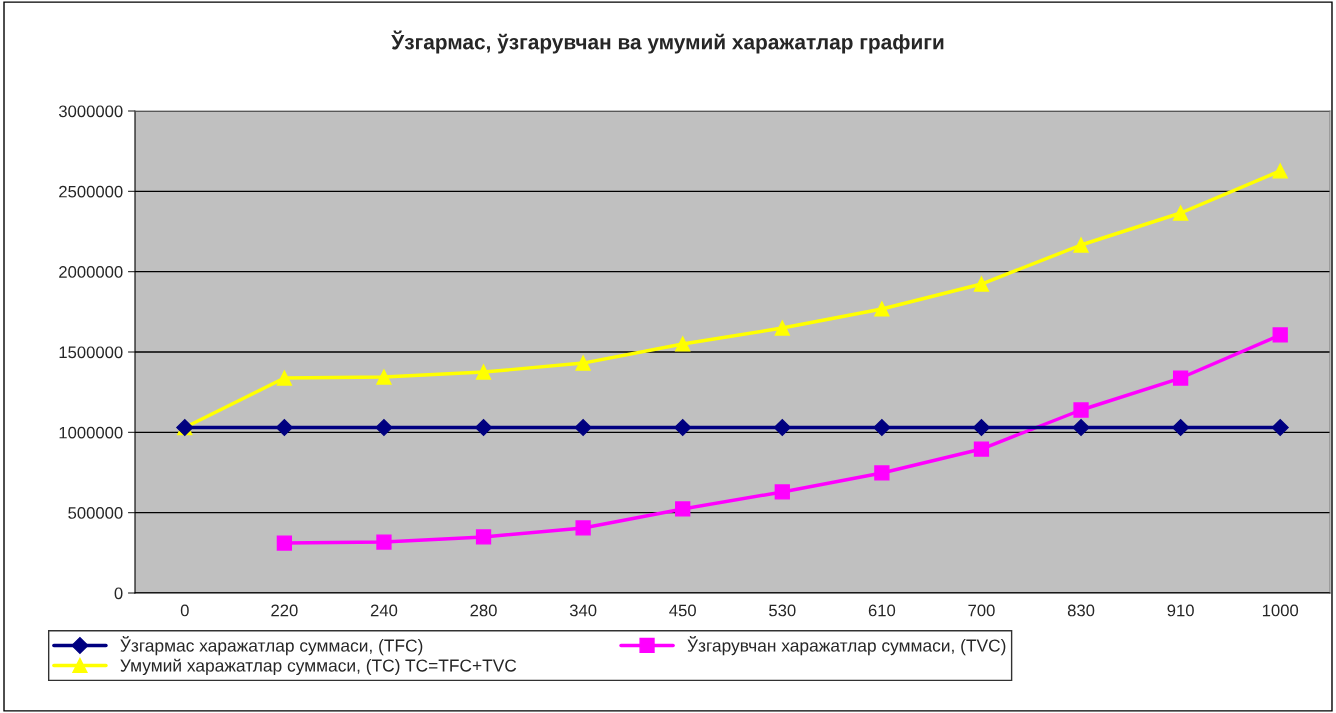 The image size is (1336, 713). I want to click on x-tick-label: 830, so click(1081, 610).